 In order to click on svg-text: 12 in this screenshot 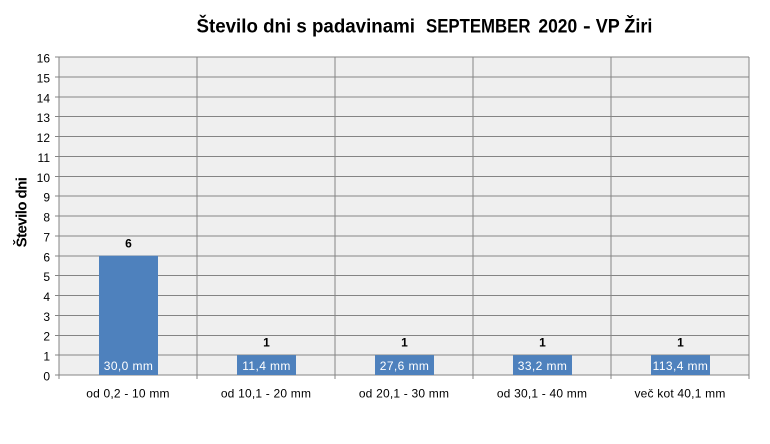, I will do `click(44, 138)`.